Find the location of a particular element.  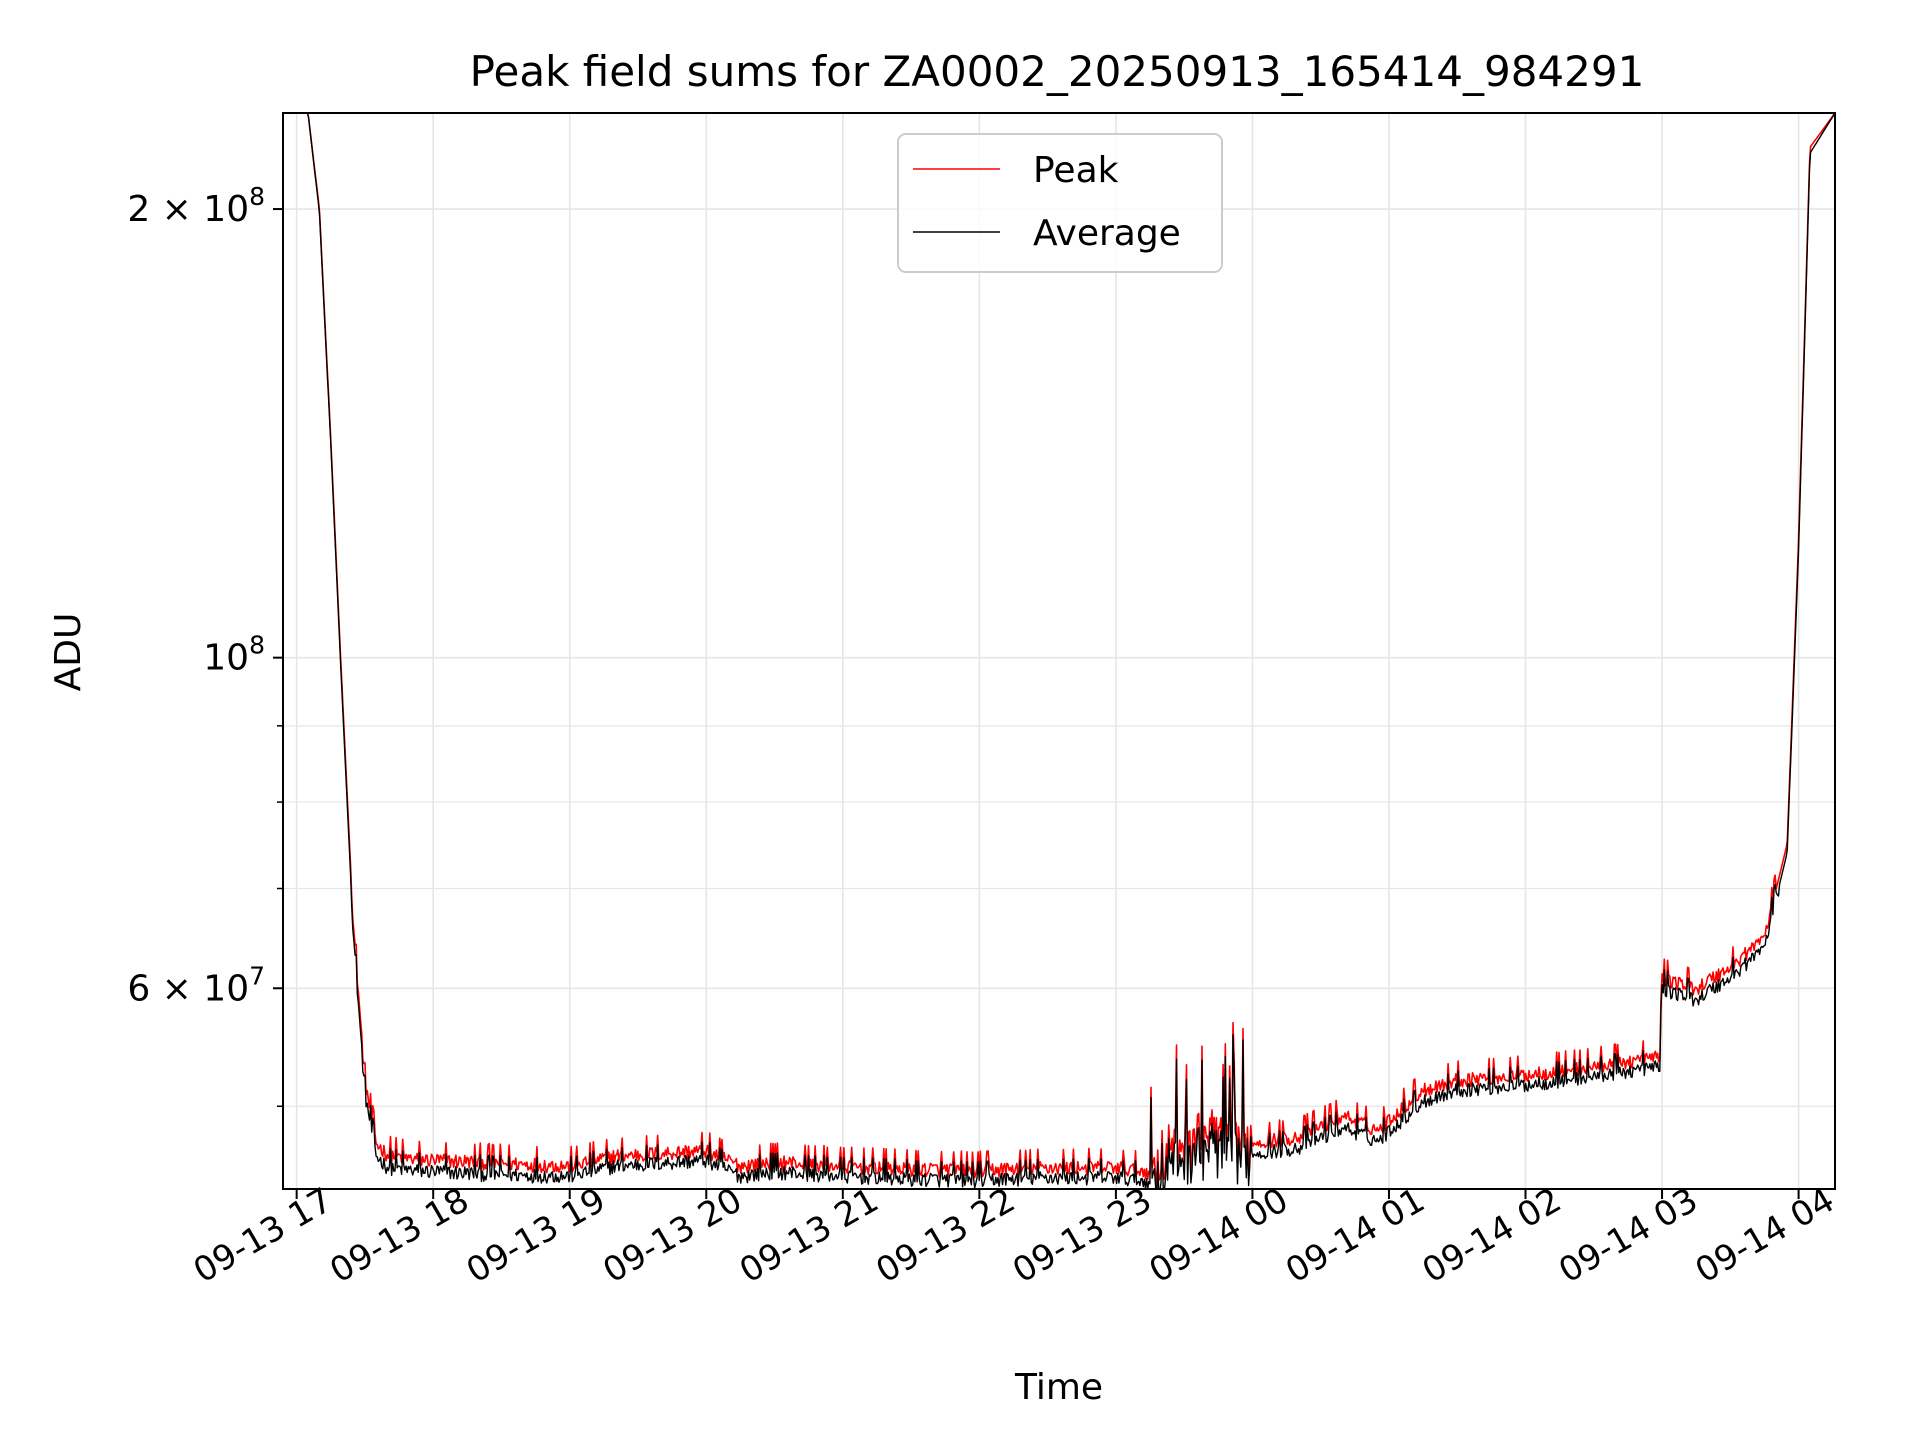

y-tick-label: 108 is located at coordinates (234, 655).